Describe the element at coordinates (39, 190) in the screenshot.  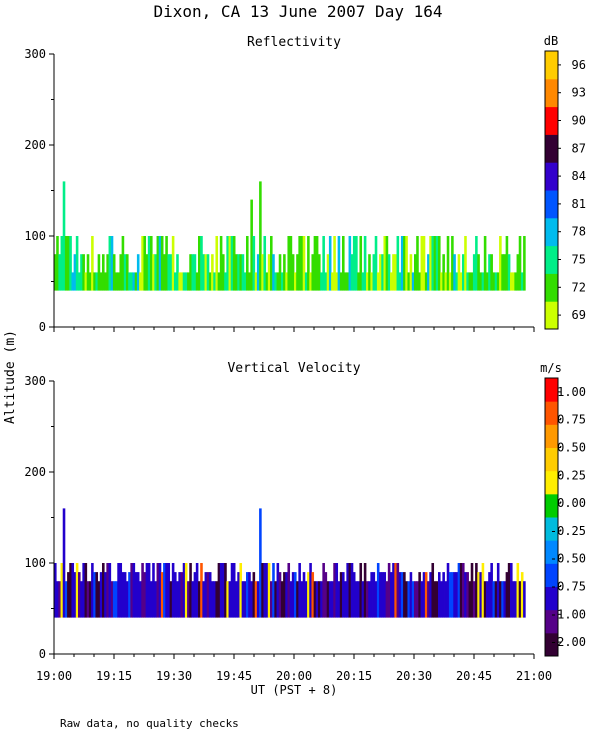
I see `reflectivity-y-ticks: 0 100 200 300` at that location.